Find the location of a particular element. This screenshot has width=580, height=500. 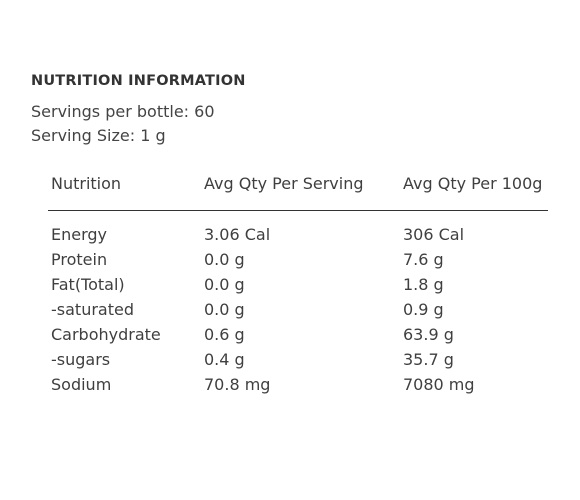

per-serving-value: 0.4 g is located at coordinates (224, 359).